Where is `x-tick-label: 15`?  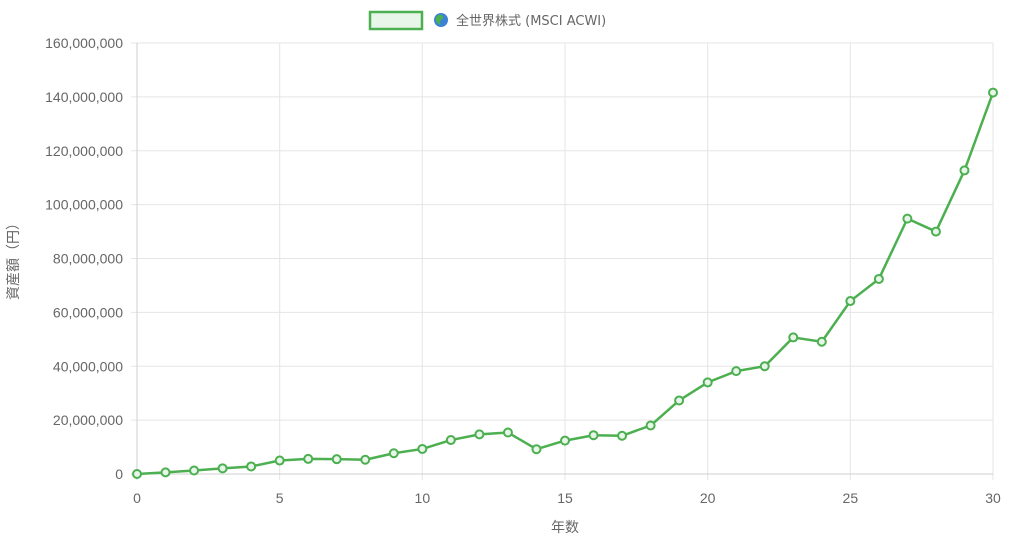
x-tick-label: 15 is located at coordinates (565, 498).